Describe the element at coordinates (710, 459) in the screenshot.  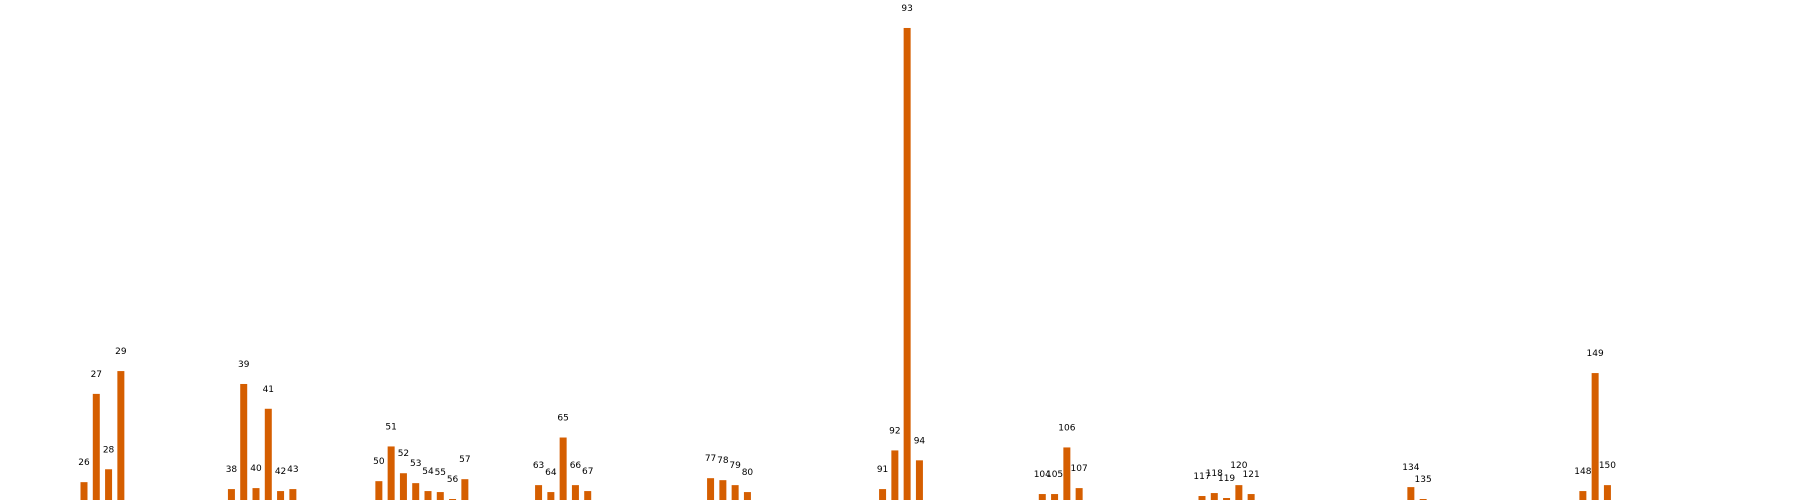
I see `bar-label-77: 77` at that location.